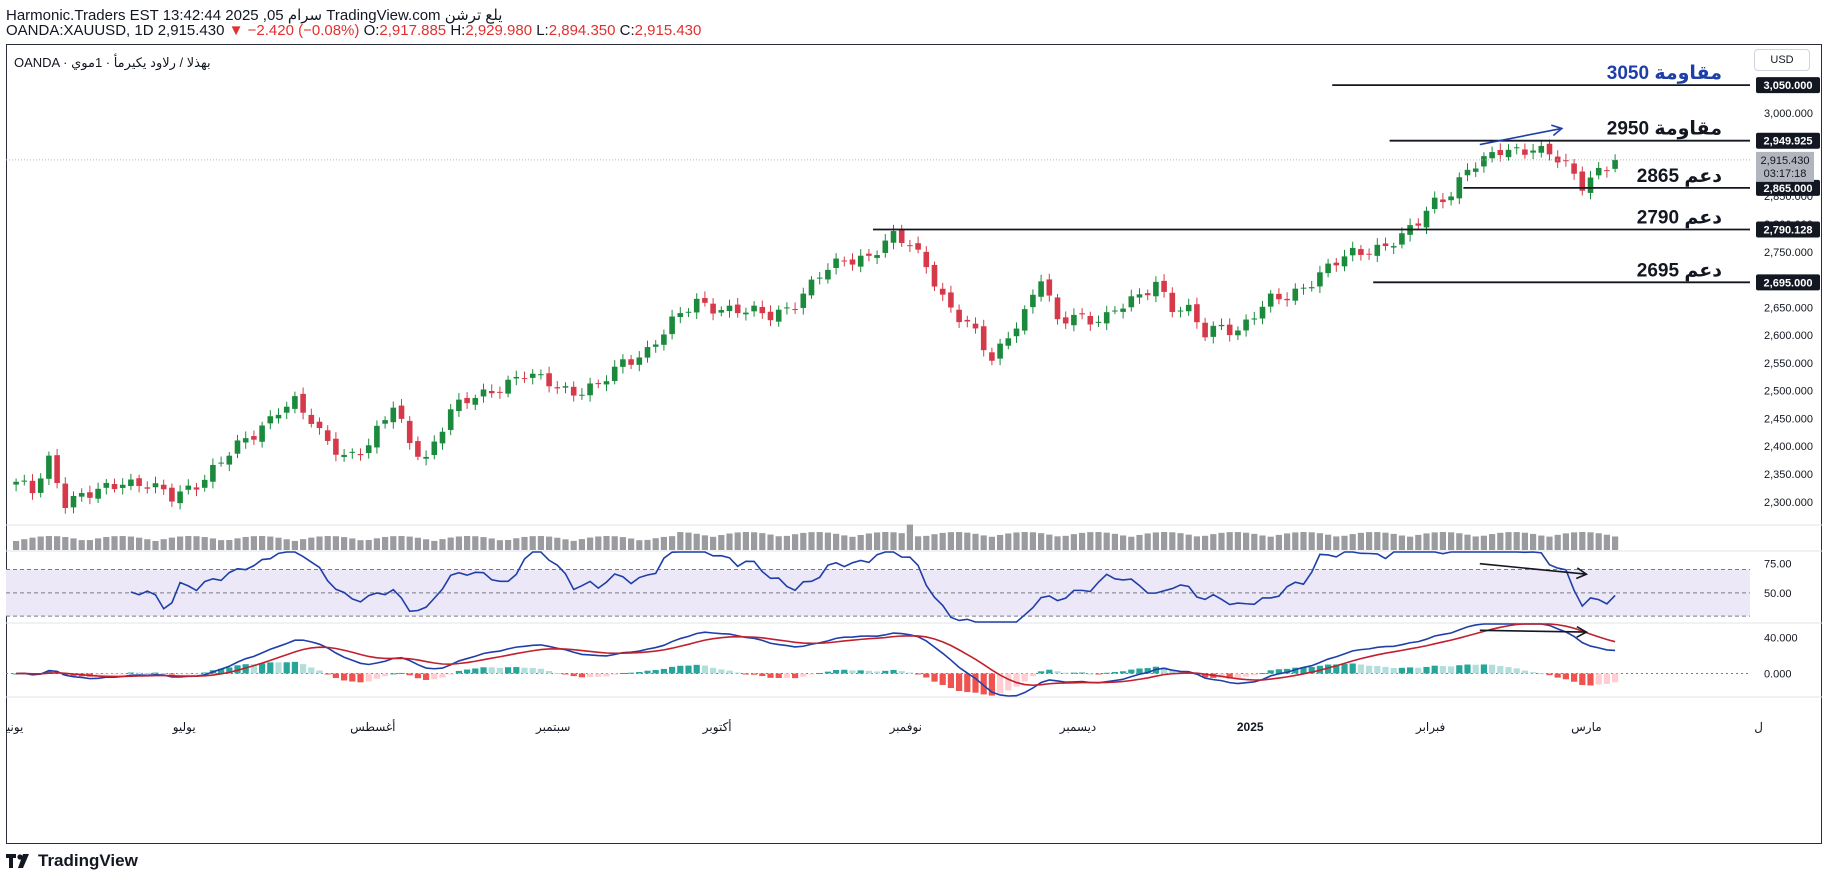 This screenshot has width=1829, height=880. I want to click on x-axis-label: أغسطس, so click(372, 727).